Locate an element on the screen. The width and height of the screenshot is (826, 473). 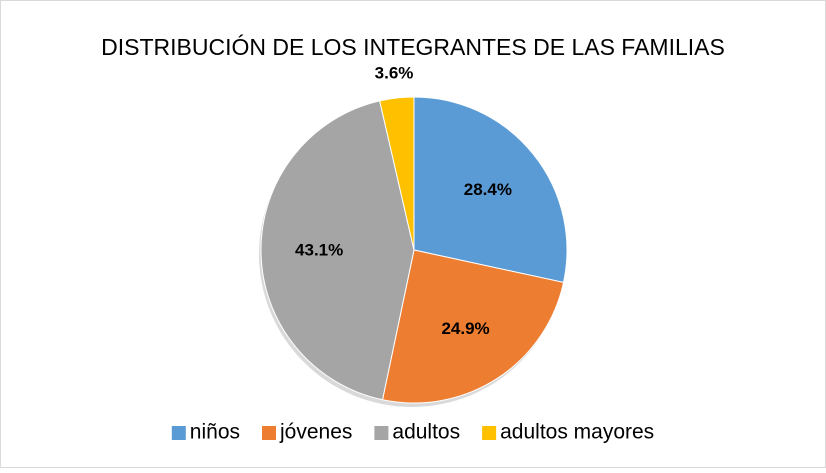
legend-label: adultos mayores is located at coordinates (577, 432).